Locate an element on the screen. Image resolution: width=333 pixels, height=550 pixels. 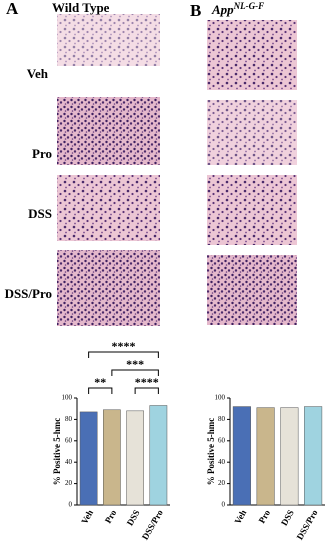
row-label: DSS is located at coordinates (40, 213).